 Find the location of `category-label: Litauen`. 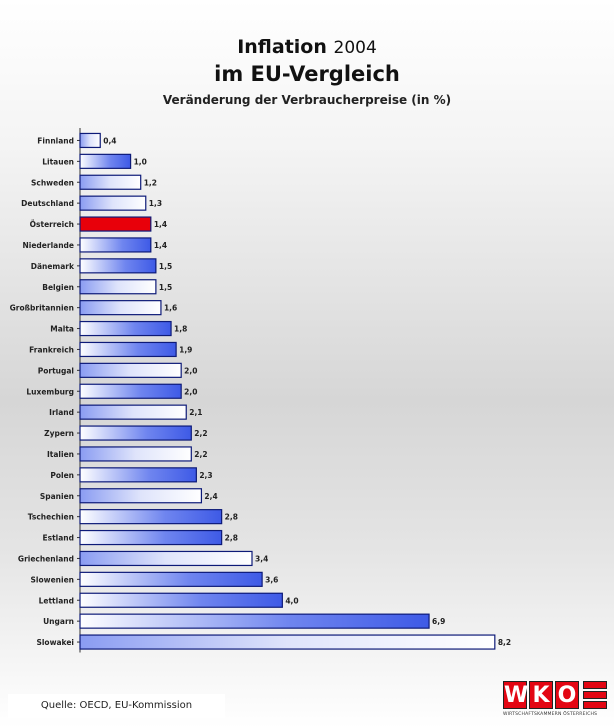

category-label: Litauen is located at coordinates (58, 161).